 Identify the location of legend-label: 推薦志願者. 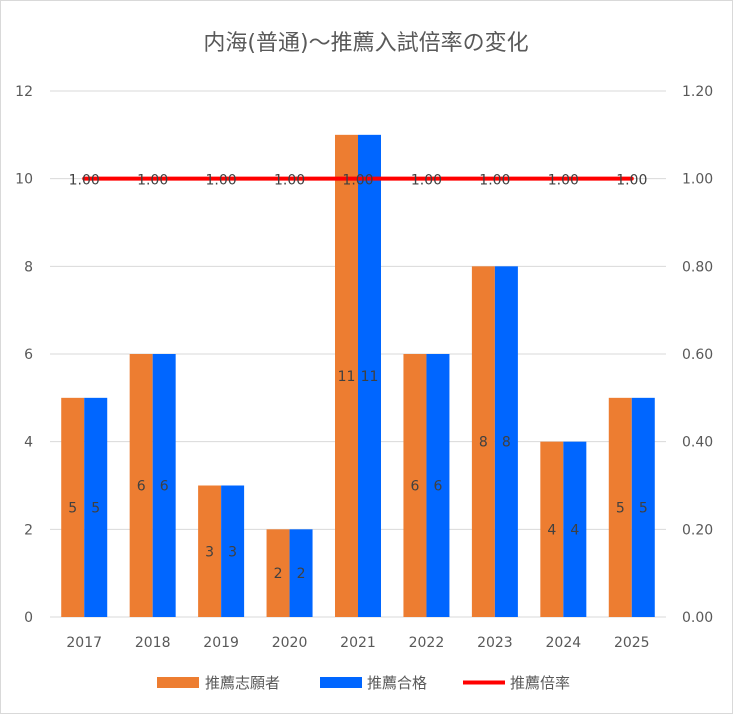
(242, 683).